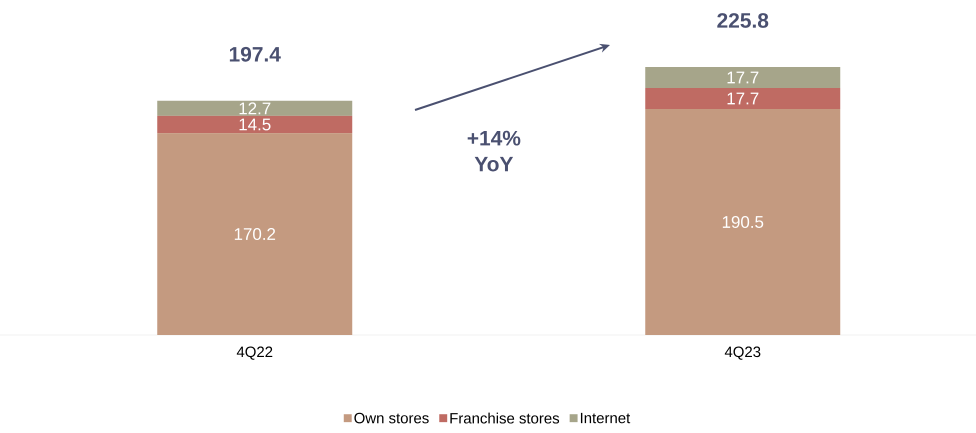 The image size is (976, 433). I want to click on legend-label: Internet, so click(605, 418).